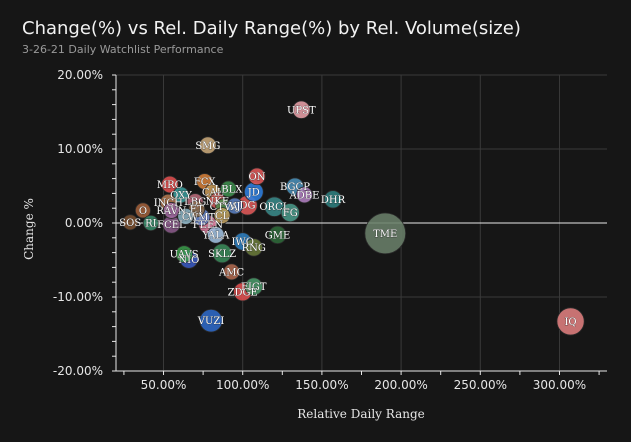 This screenshot has height=442, width=631. I want to click on point-vj, so click(235, 206).